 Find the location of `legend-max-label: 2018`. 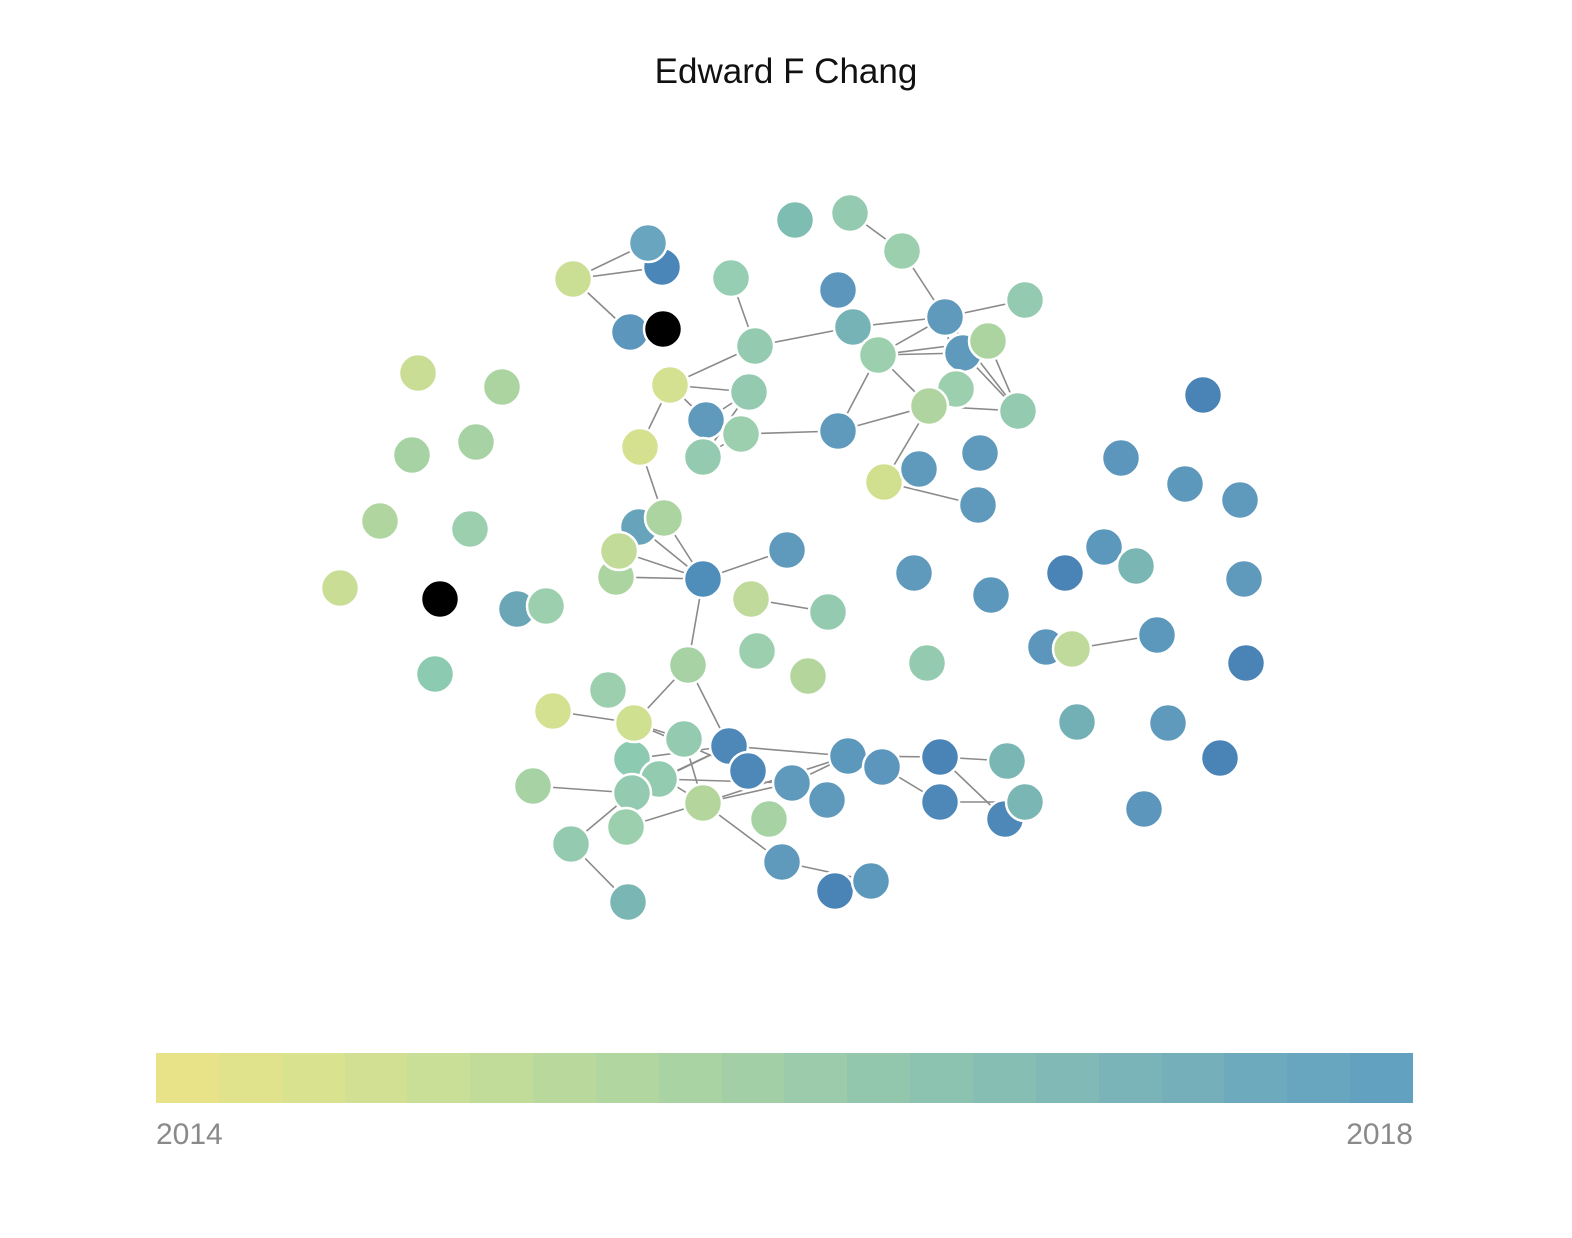

legend-max-label: 2018 is located at coordinates (1379, 1134).